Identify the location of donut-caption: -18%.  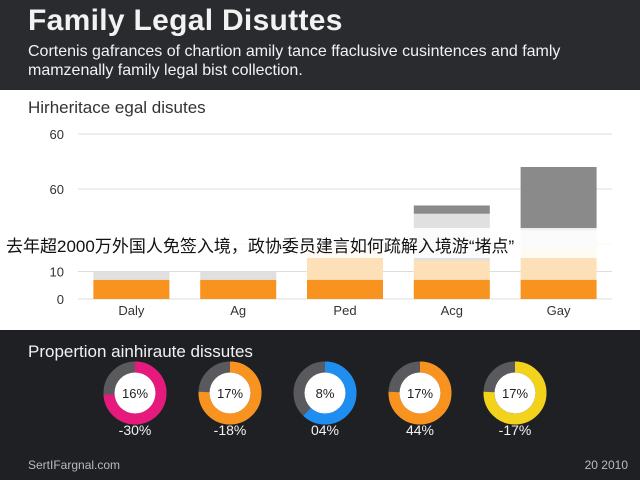
(230, 430).